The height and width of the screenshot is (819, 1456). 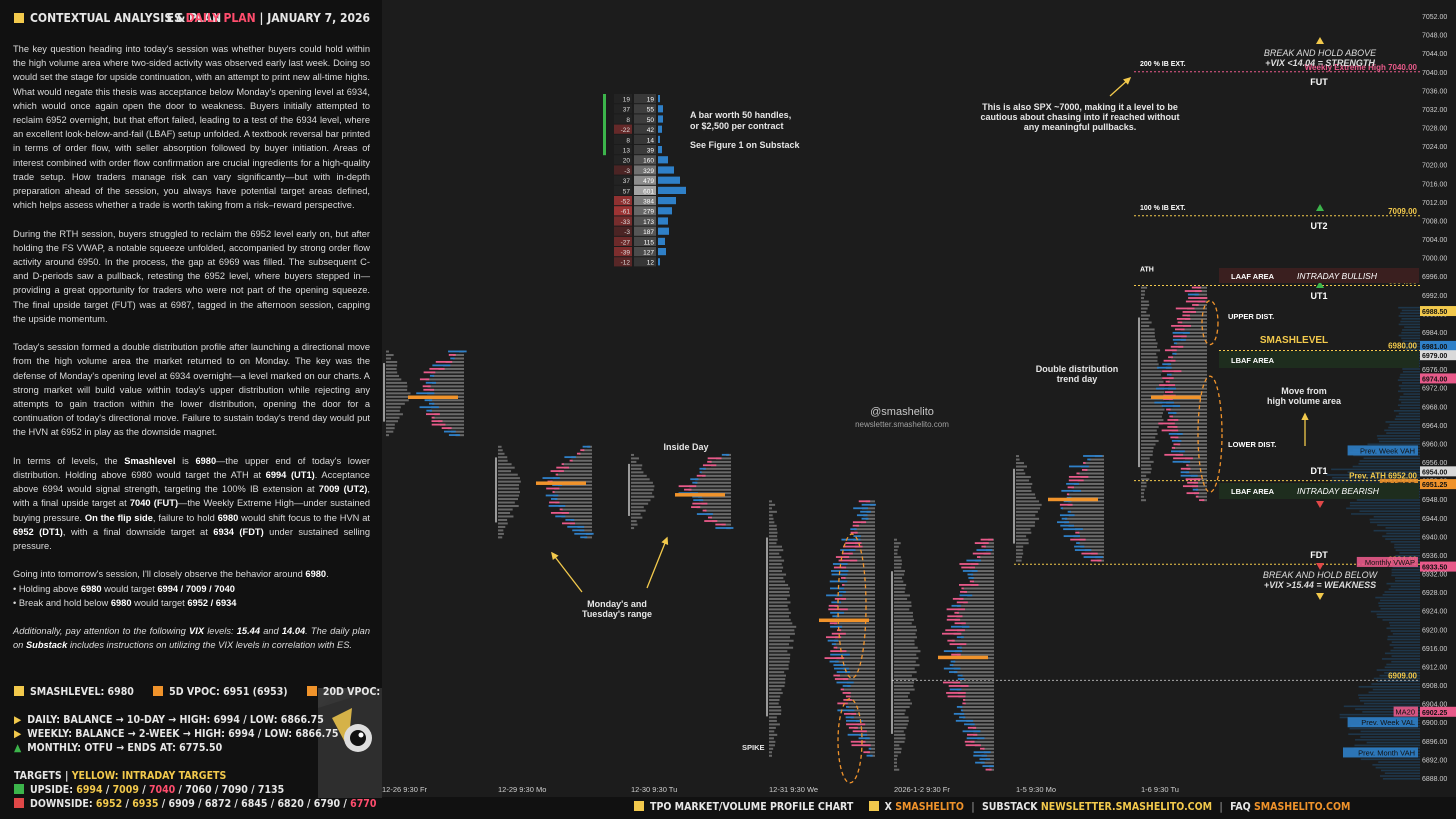 What do you see at coordinates (623, 241) in the screenshot?
I see `footprint-left-cell` at bounding box center [623, 241].